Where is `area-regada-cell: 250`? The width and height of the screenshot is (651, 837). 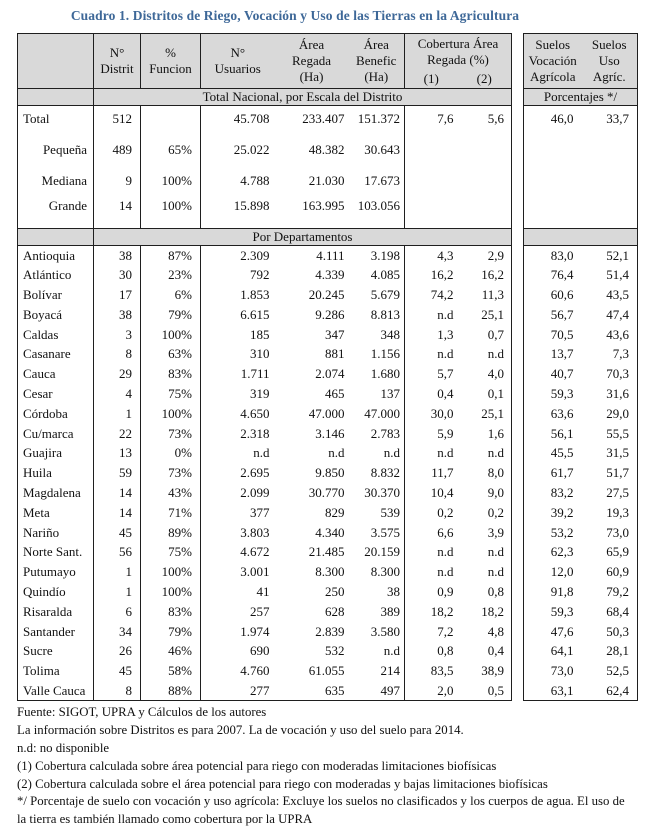
area-regada-cell: 250 is located at coordinates (335, 592).